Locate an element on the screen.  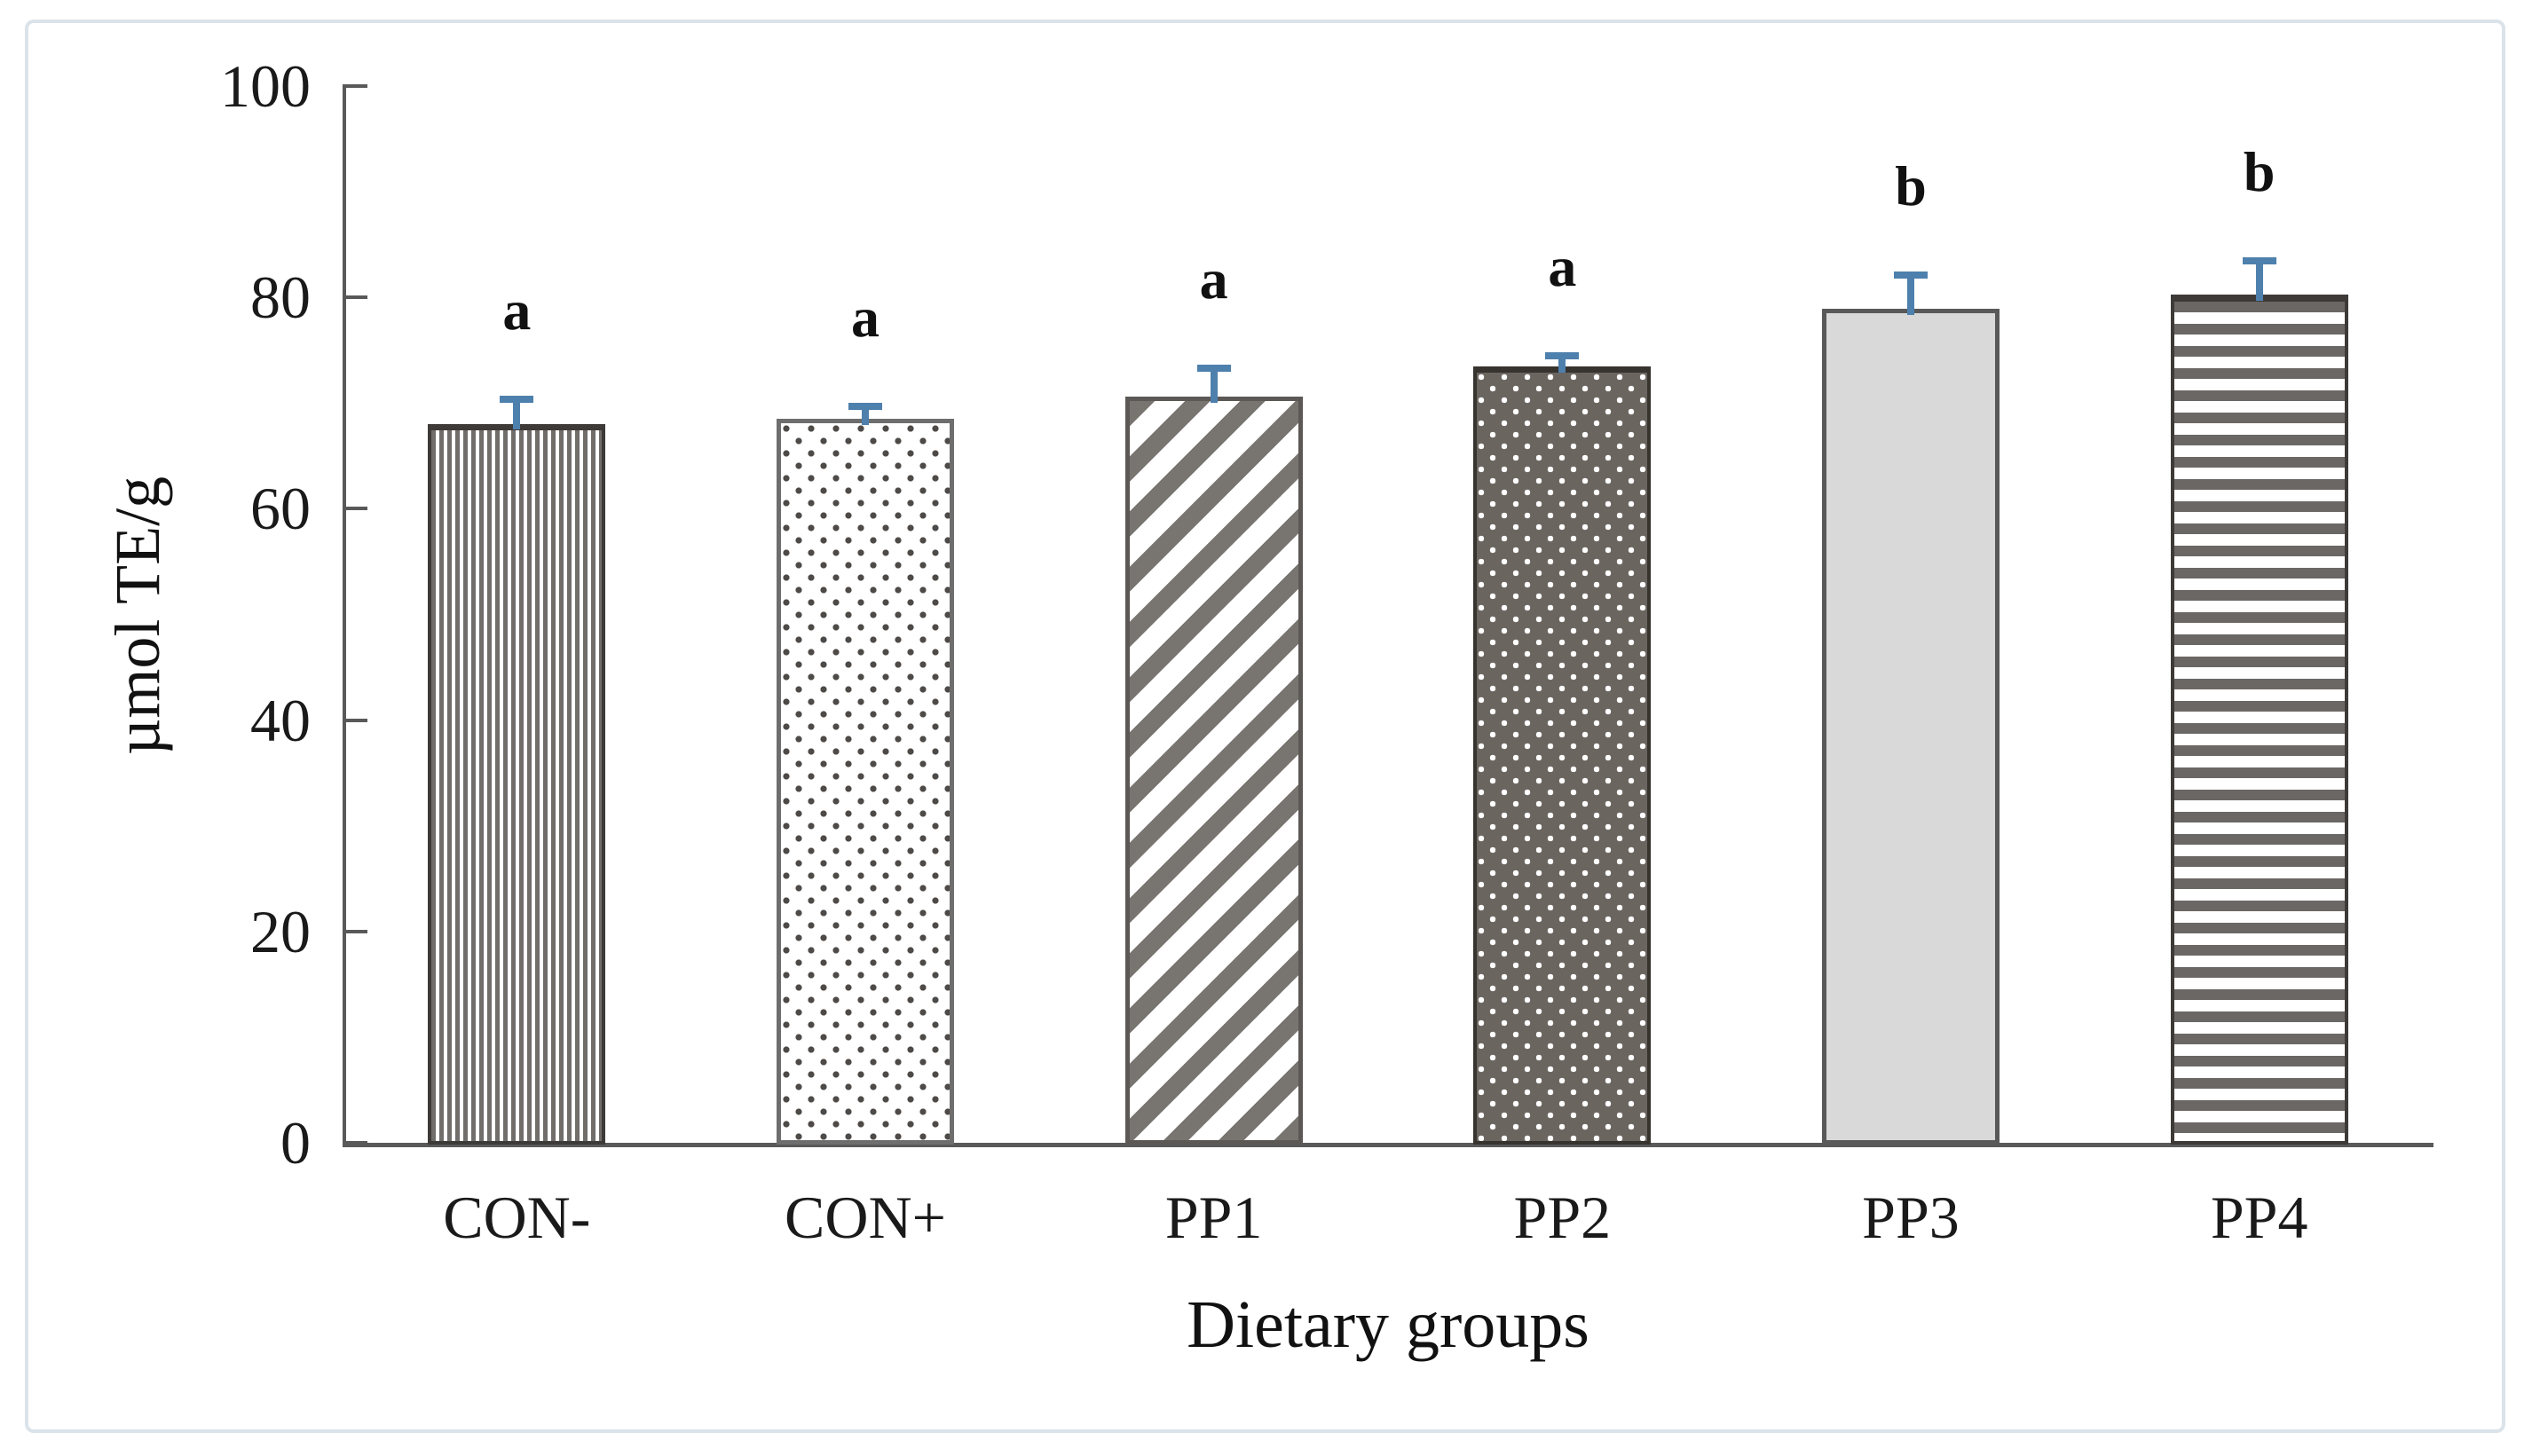
y-tick-label: 20 is located at coordinates (281, 931).